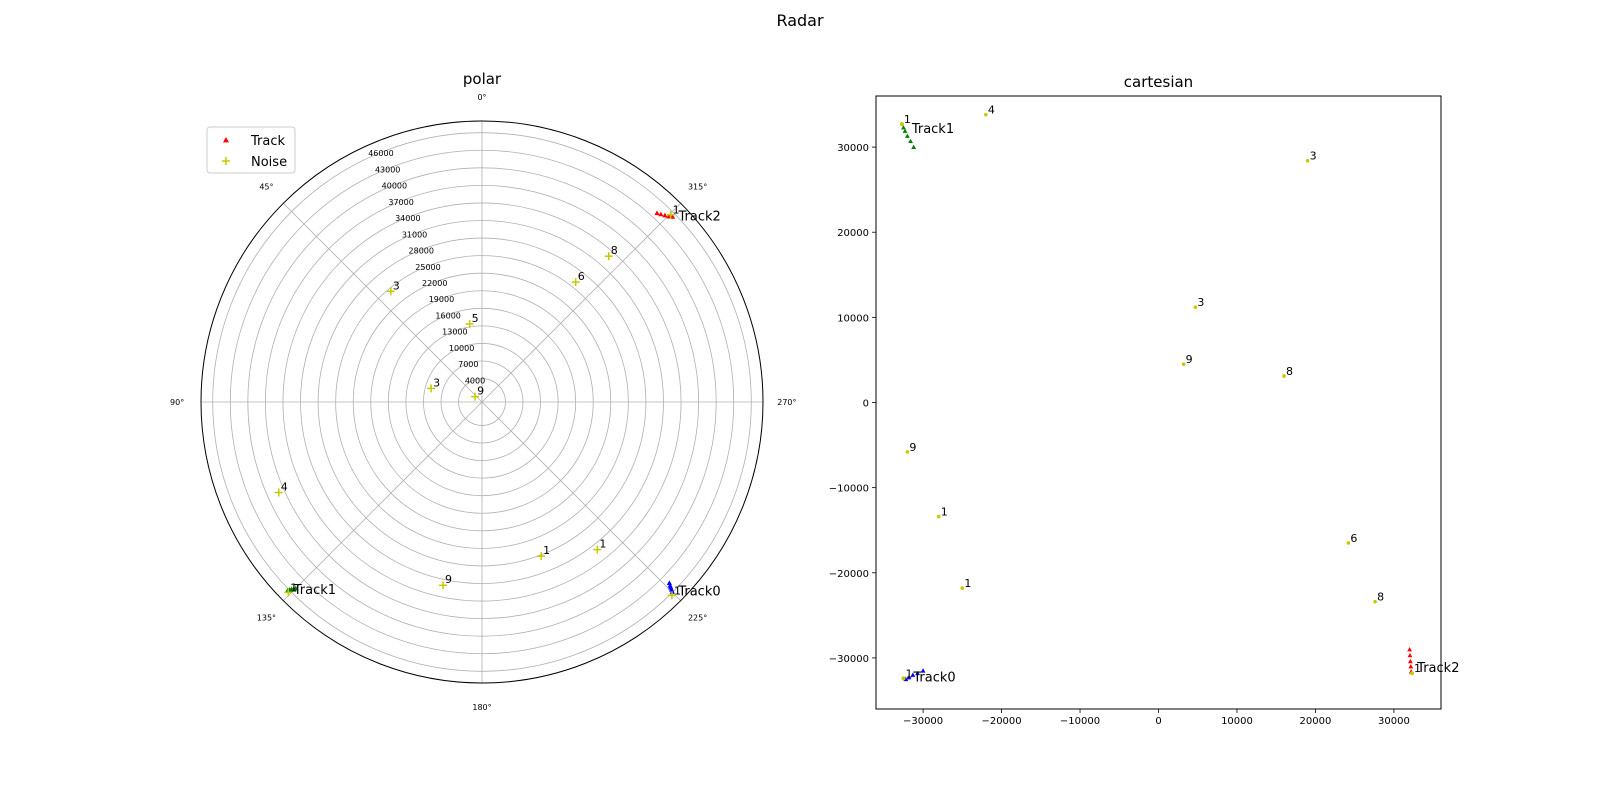 Image resolution: width=1600 pixels, height=797 pixels. Describe the element at coordinates (481, 707) in the screenshot. I see `theta-tick-label: 180°` at that location.